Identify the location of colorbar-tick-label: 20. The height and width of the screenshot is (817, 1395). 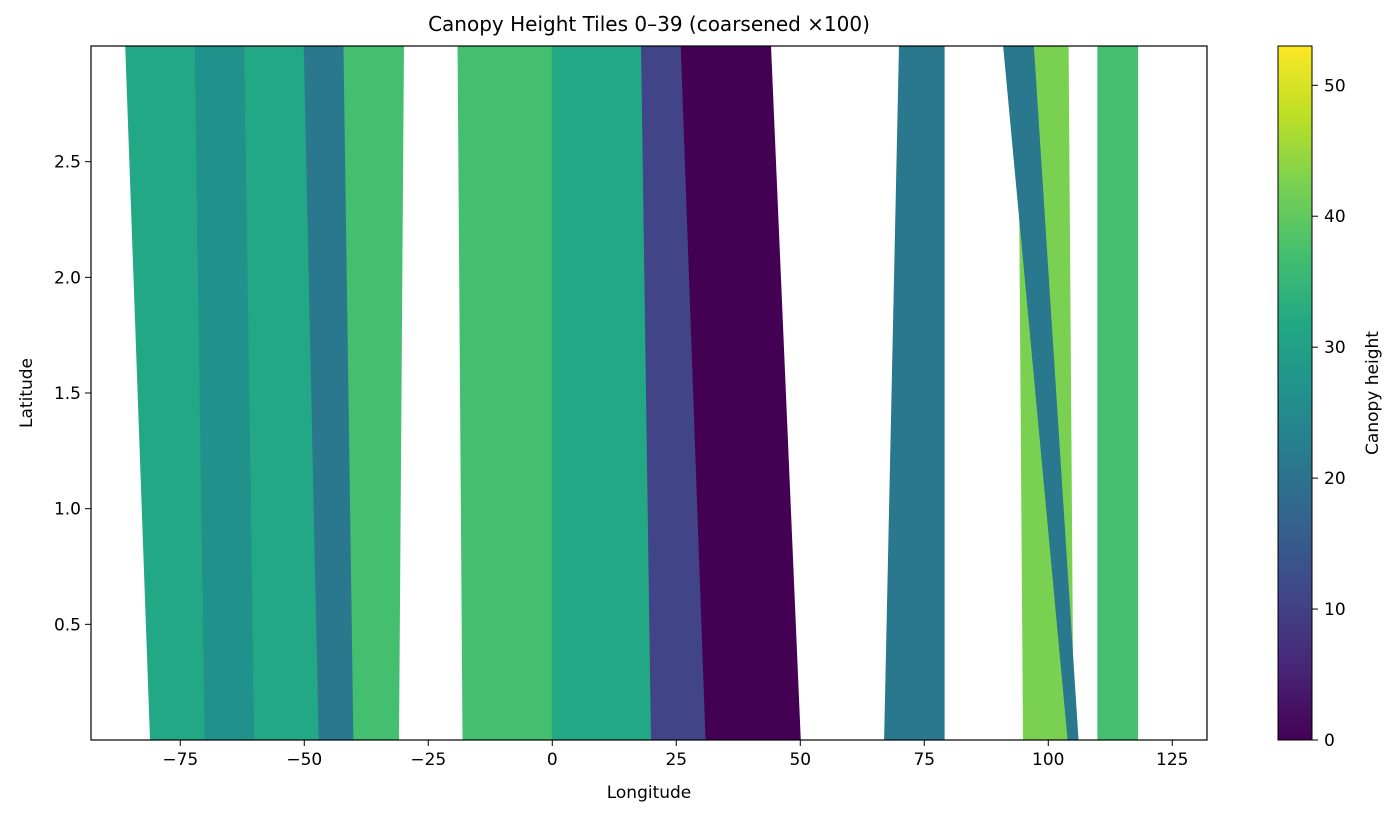
(1335, 479).